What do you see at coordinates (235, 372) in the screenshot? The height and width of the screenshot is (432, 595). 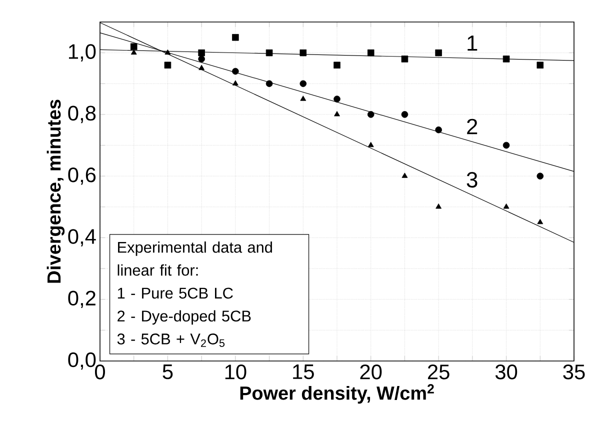 I see `x-tick-label: 10` at bounding box center [235, 372].